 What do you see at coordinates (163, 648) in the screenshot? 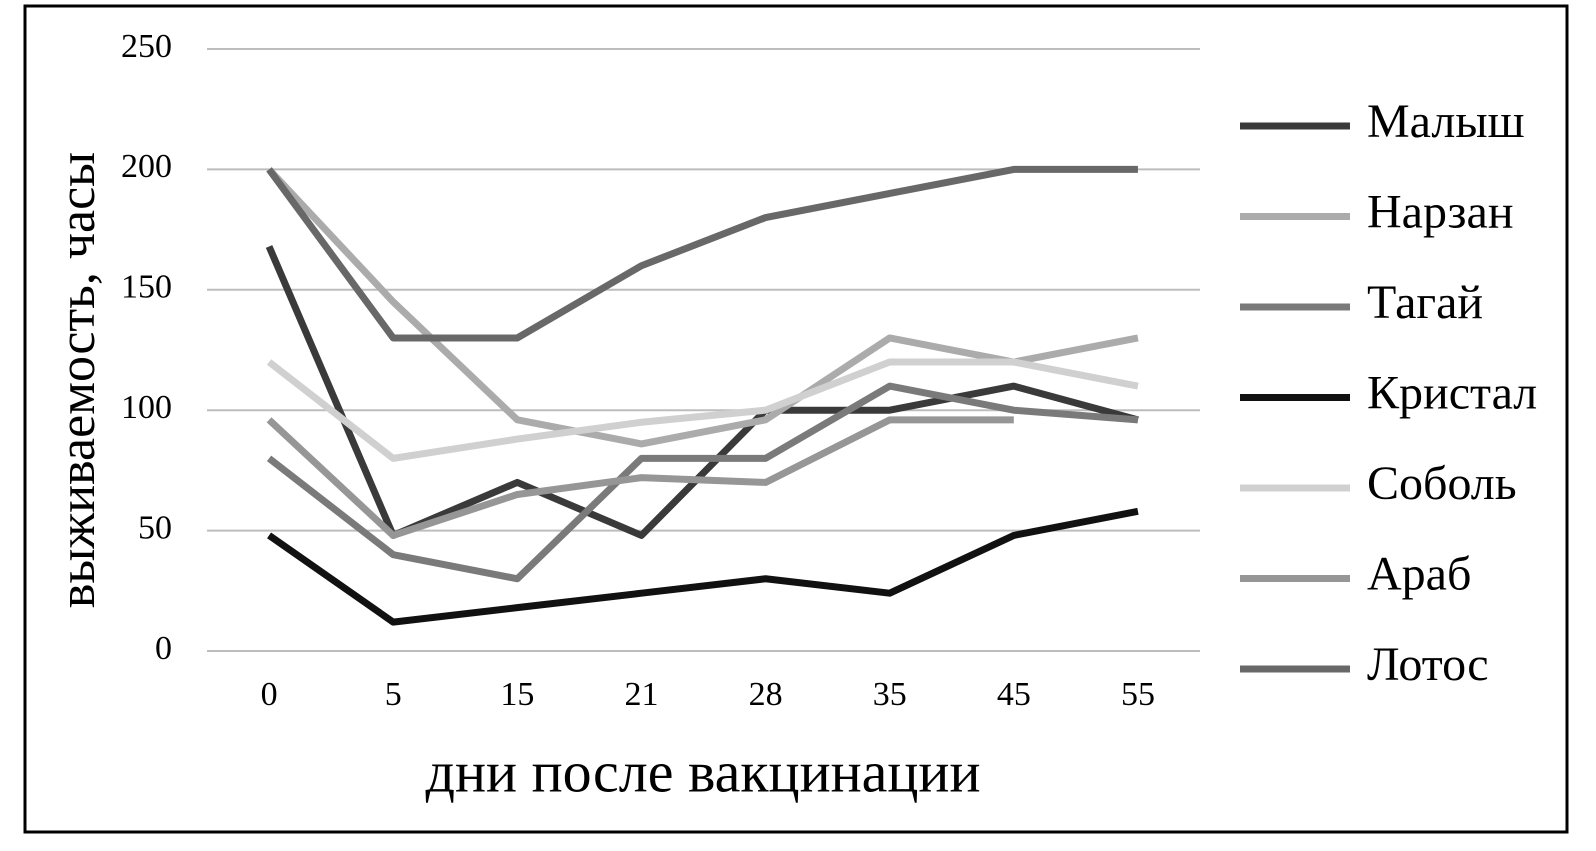
I see `y-tick-label: 0` at bounding box center [163, 648].